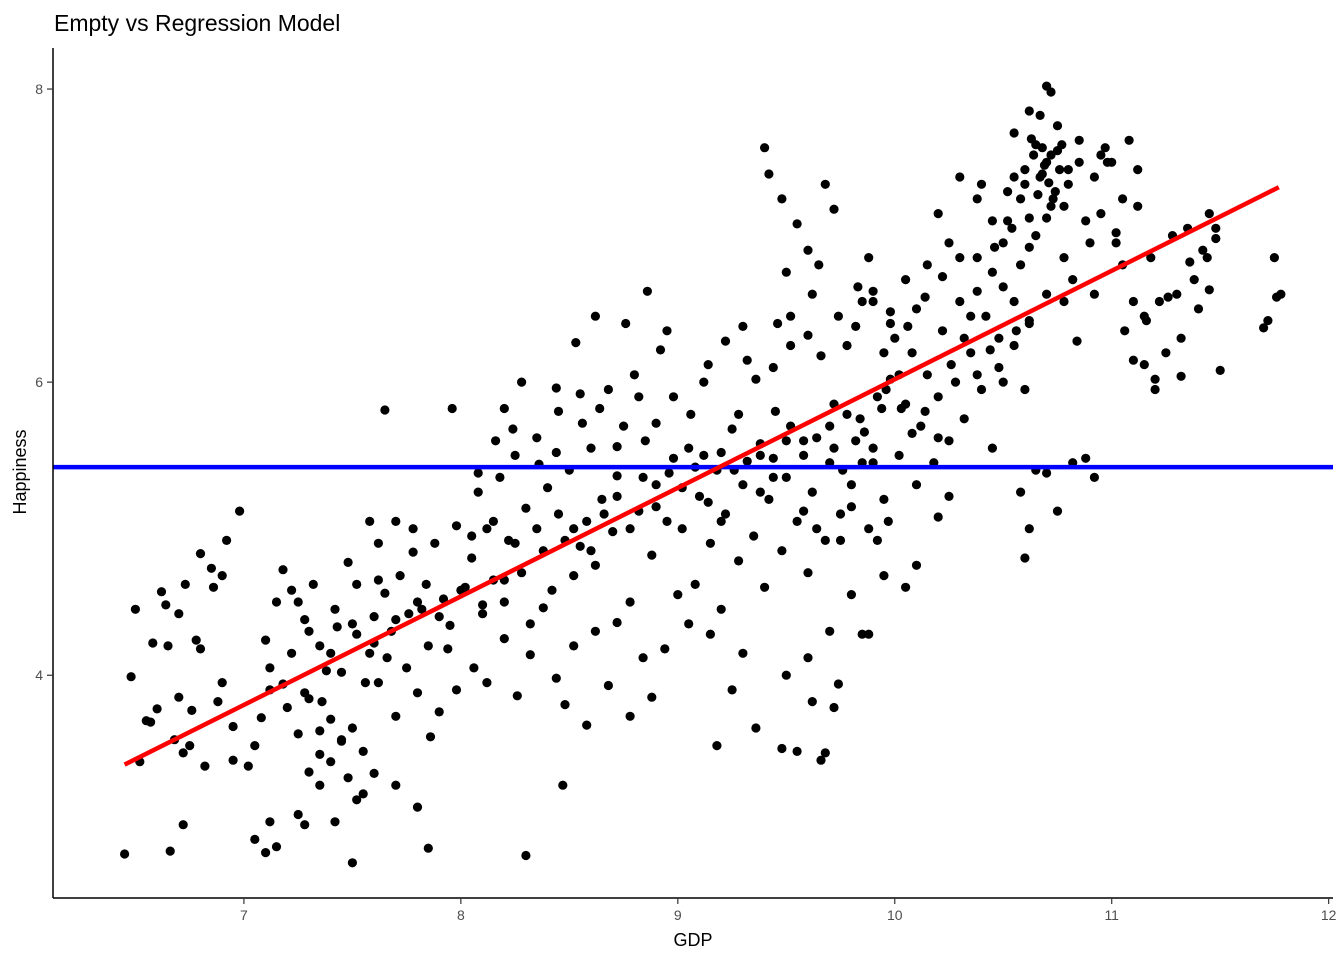 The width and height of the screenshot is (1344, 960). What do you see at coordinates (244, 915) in the screenshot?
I see `x-tick-label: 7` at bounding box center [244, 915].